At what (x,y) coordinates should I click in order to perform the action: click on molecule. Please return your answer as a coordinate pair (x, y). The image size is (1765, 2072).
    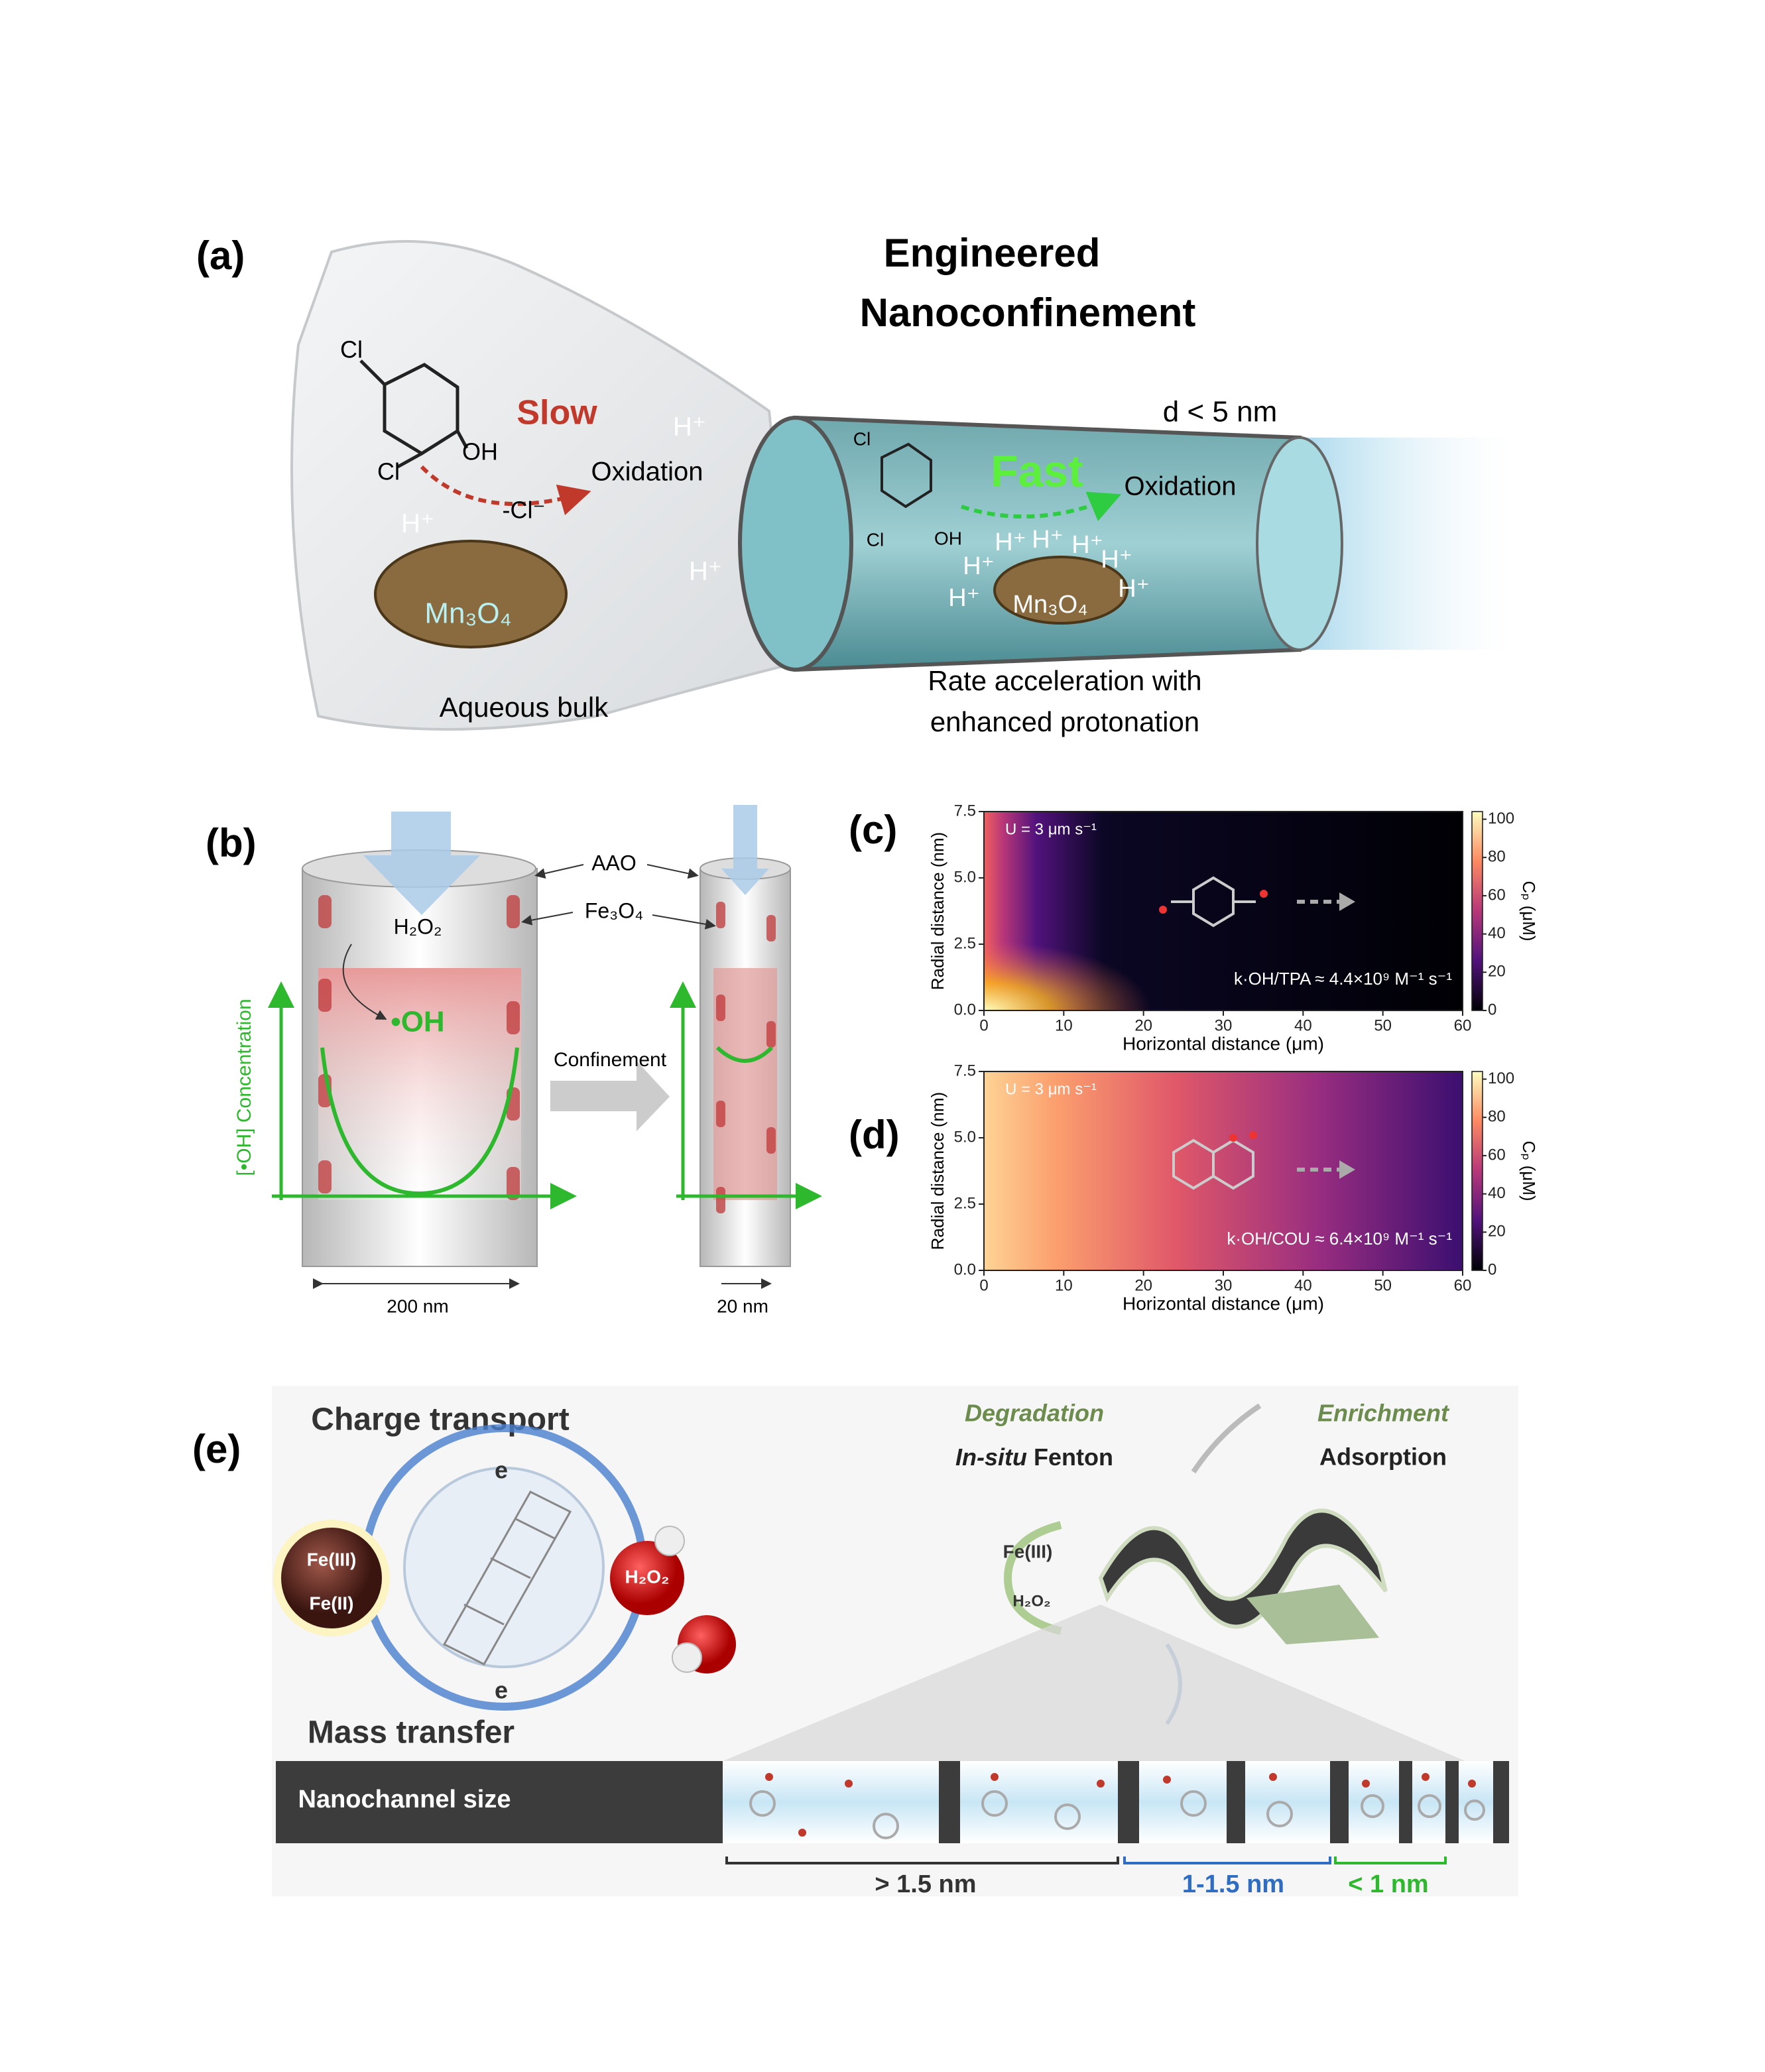
    Looking at the image, I should click on (1214, 1160).